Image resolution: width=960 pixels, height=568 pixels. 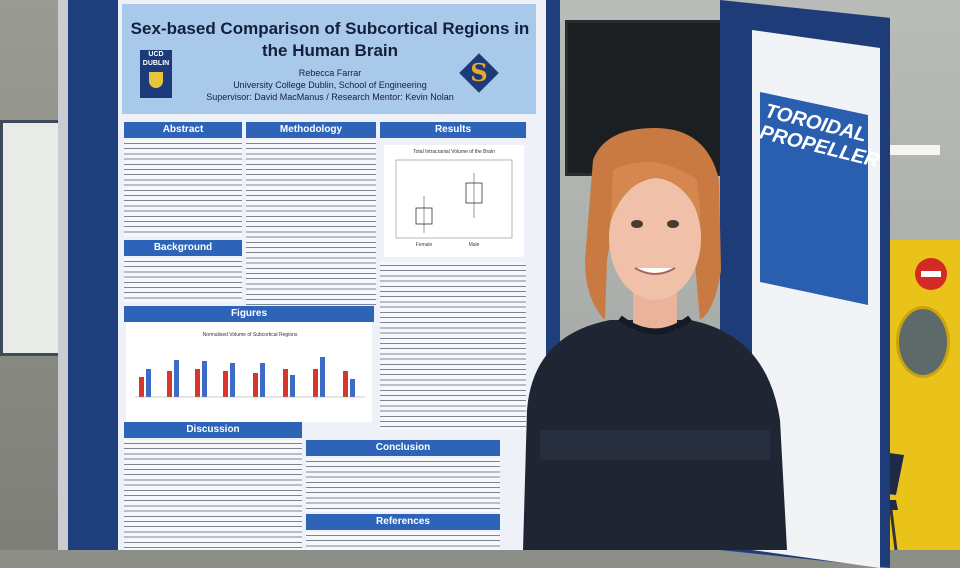 What do you see at coordinates (156, 59) in the screenshot?
I see `ucd-logo-text: UCD DUBLIN` at bounding box center [156, 59].